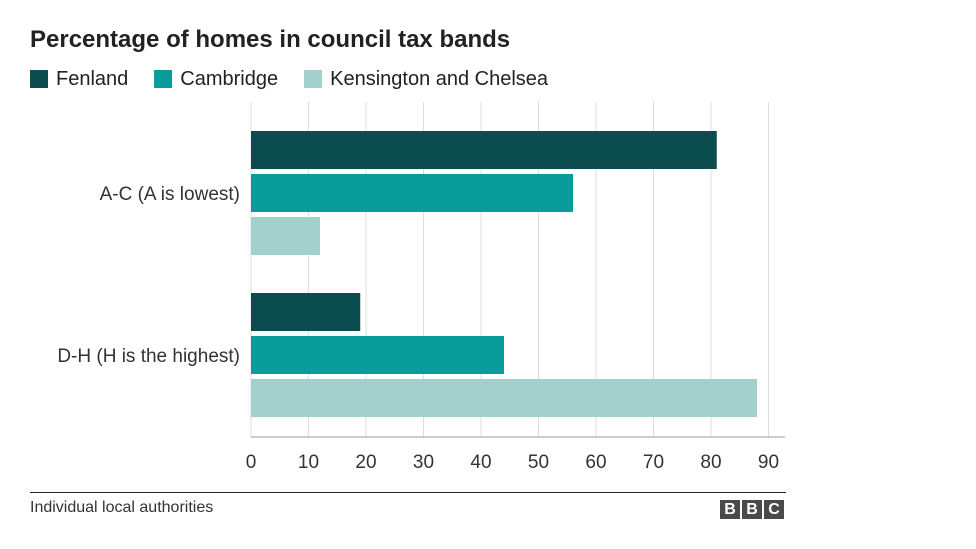  I want to click on legend-label-kensington: Kensington and Chelsea, so click(439, 78).